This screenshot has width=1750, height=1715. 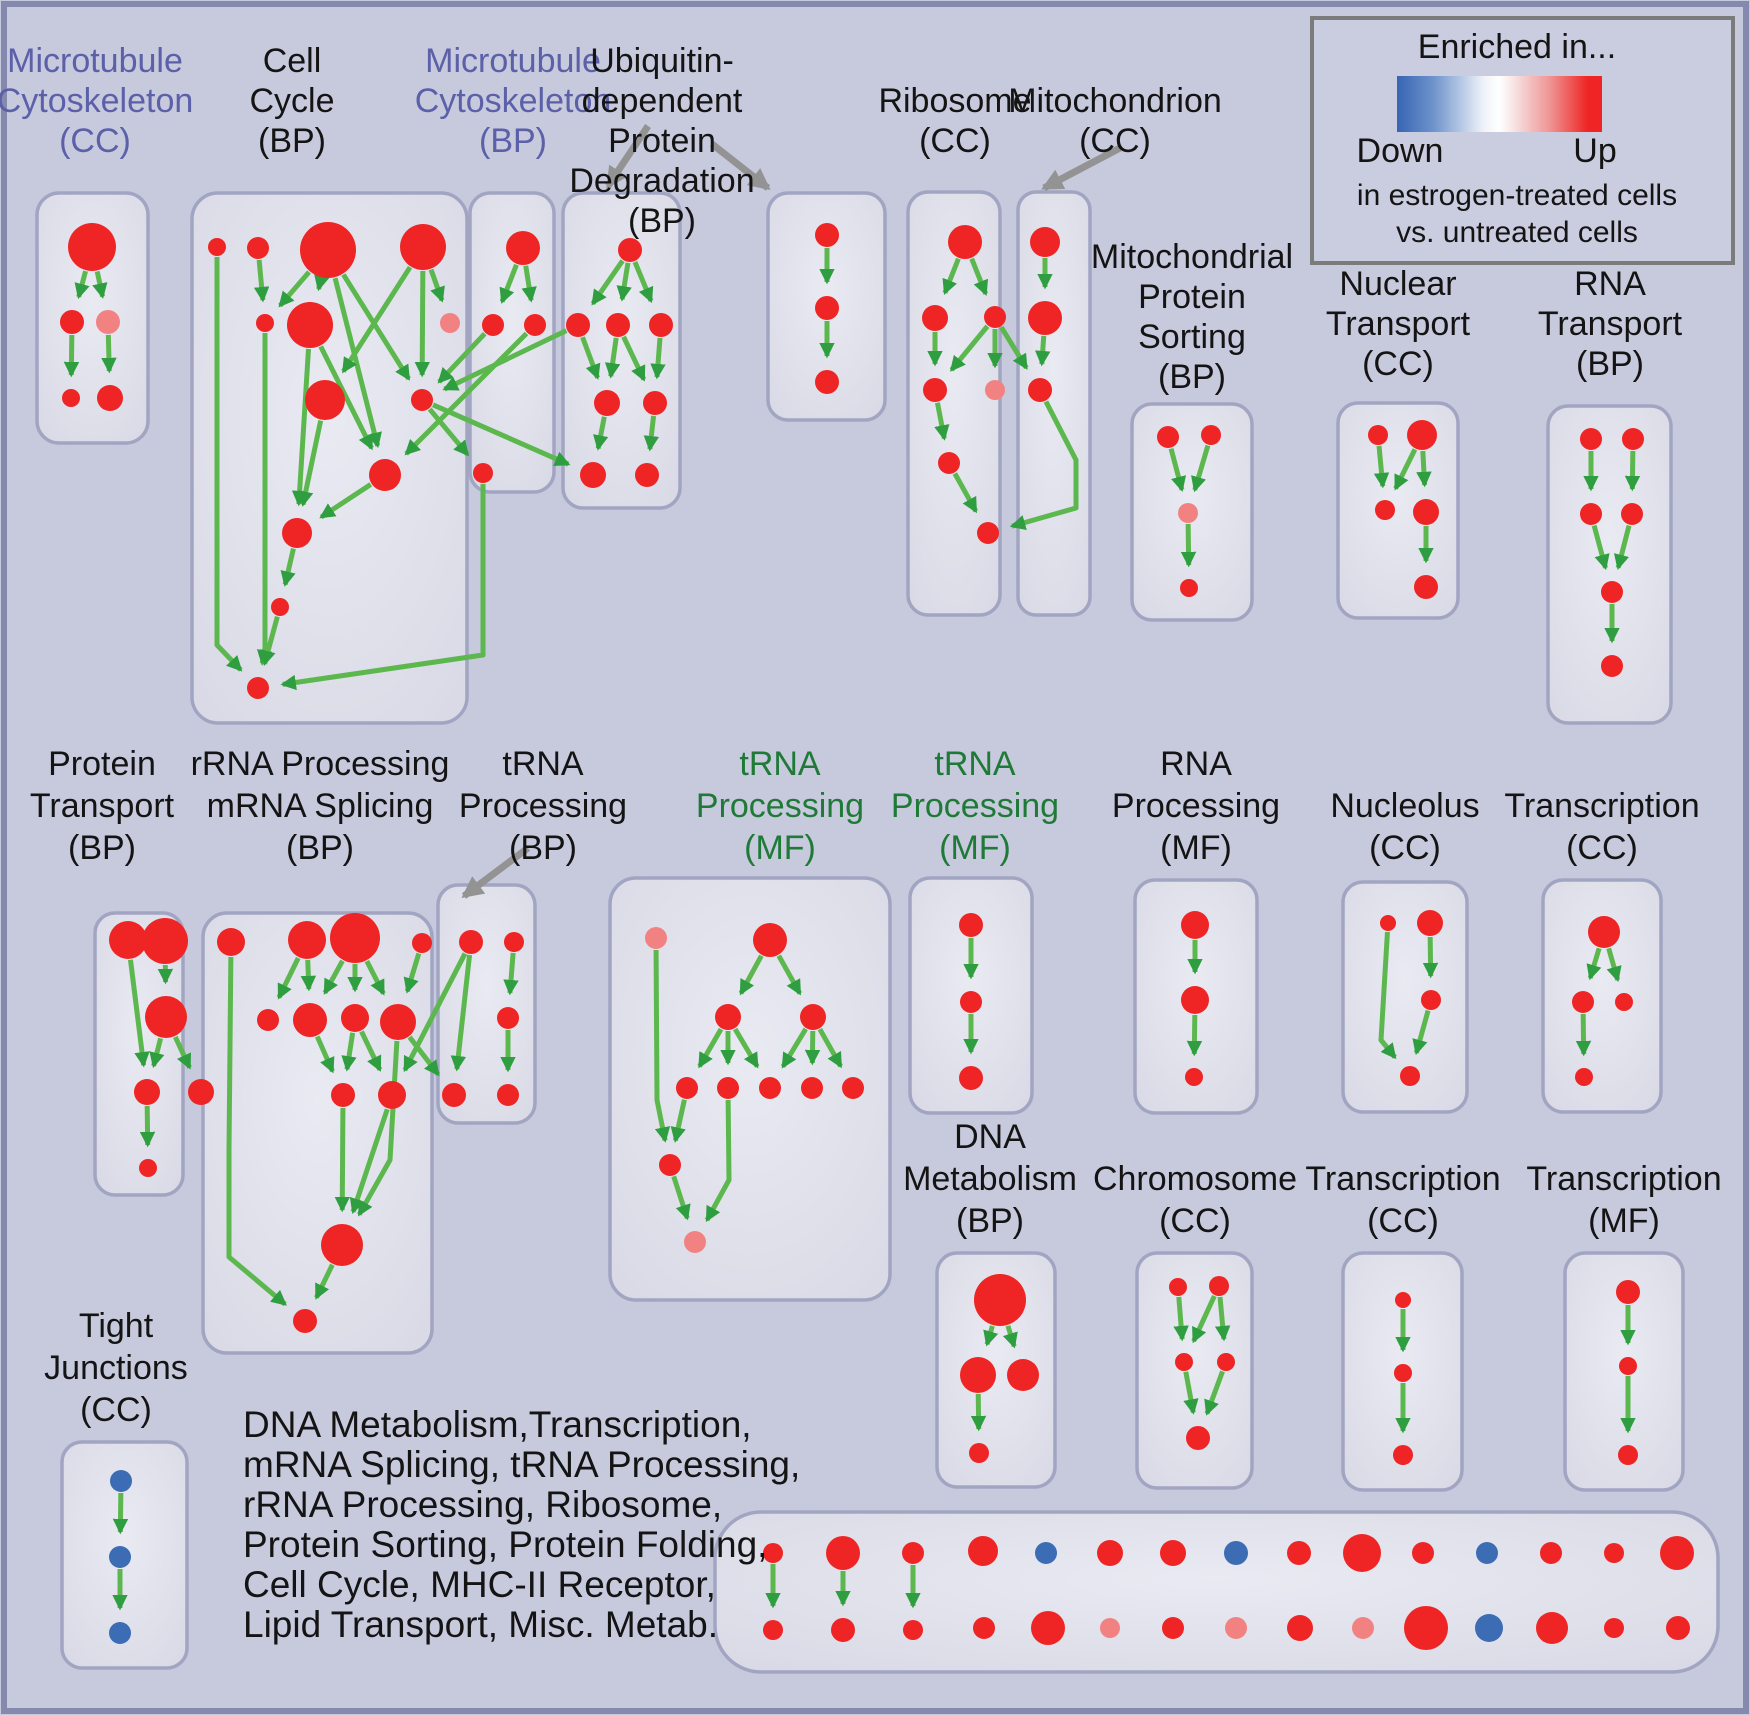 I want to click on edge-mccC-mccE, so click(x=109, y=354).